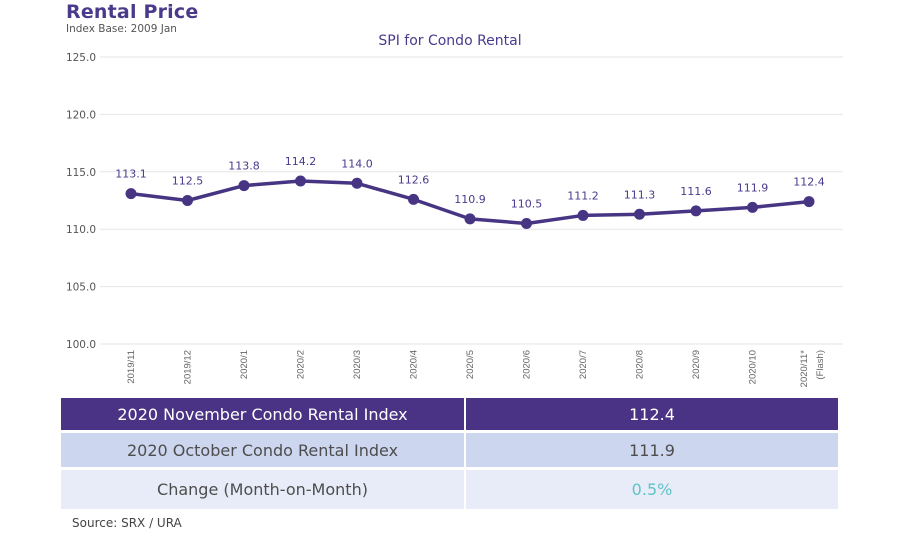 This screenshot has height=539, width=900. I want to click on table-row-current-index: 2020 November Condo Rental Index 112.4, so click(449, 414).